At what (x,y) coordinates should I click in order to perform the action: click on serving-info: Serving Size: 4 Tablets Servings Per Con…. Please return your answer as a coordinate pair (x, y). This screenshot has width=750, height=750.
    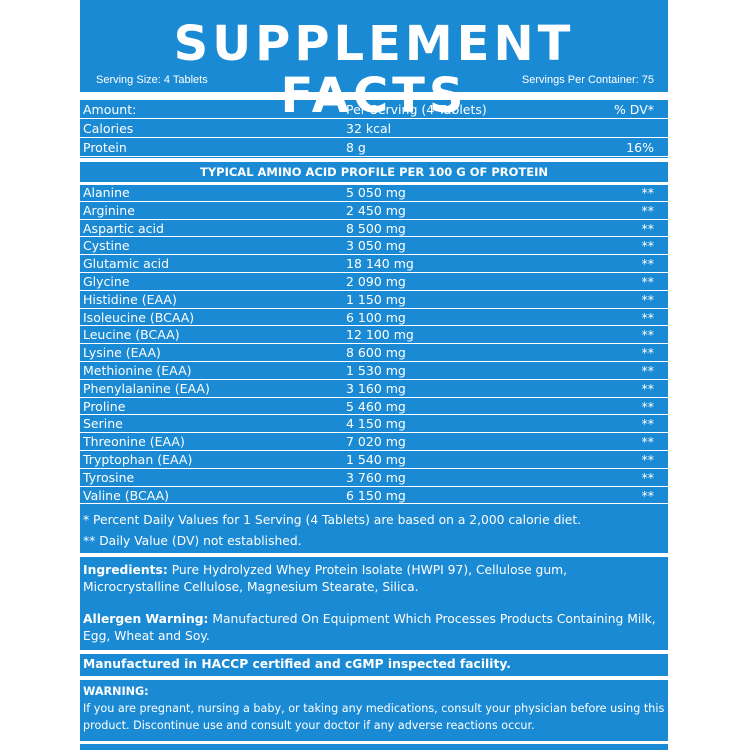
    Looking at the image, I should click on (375, 80).